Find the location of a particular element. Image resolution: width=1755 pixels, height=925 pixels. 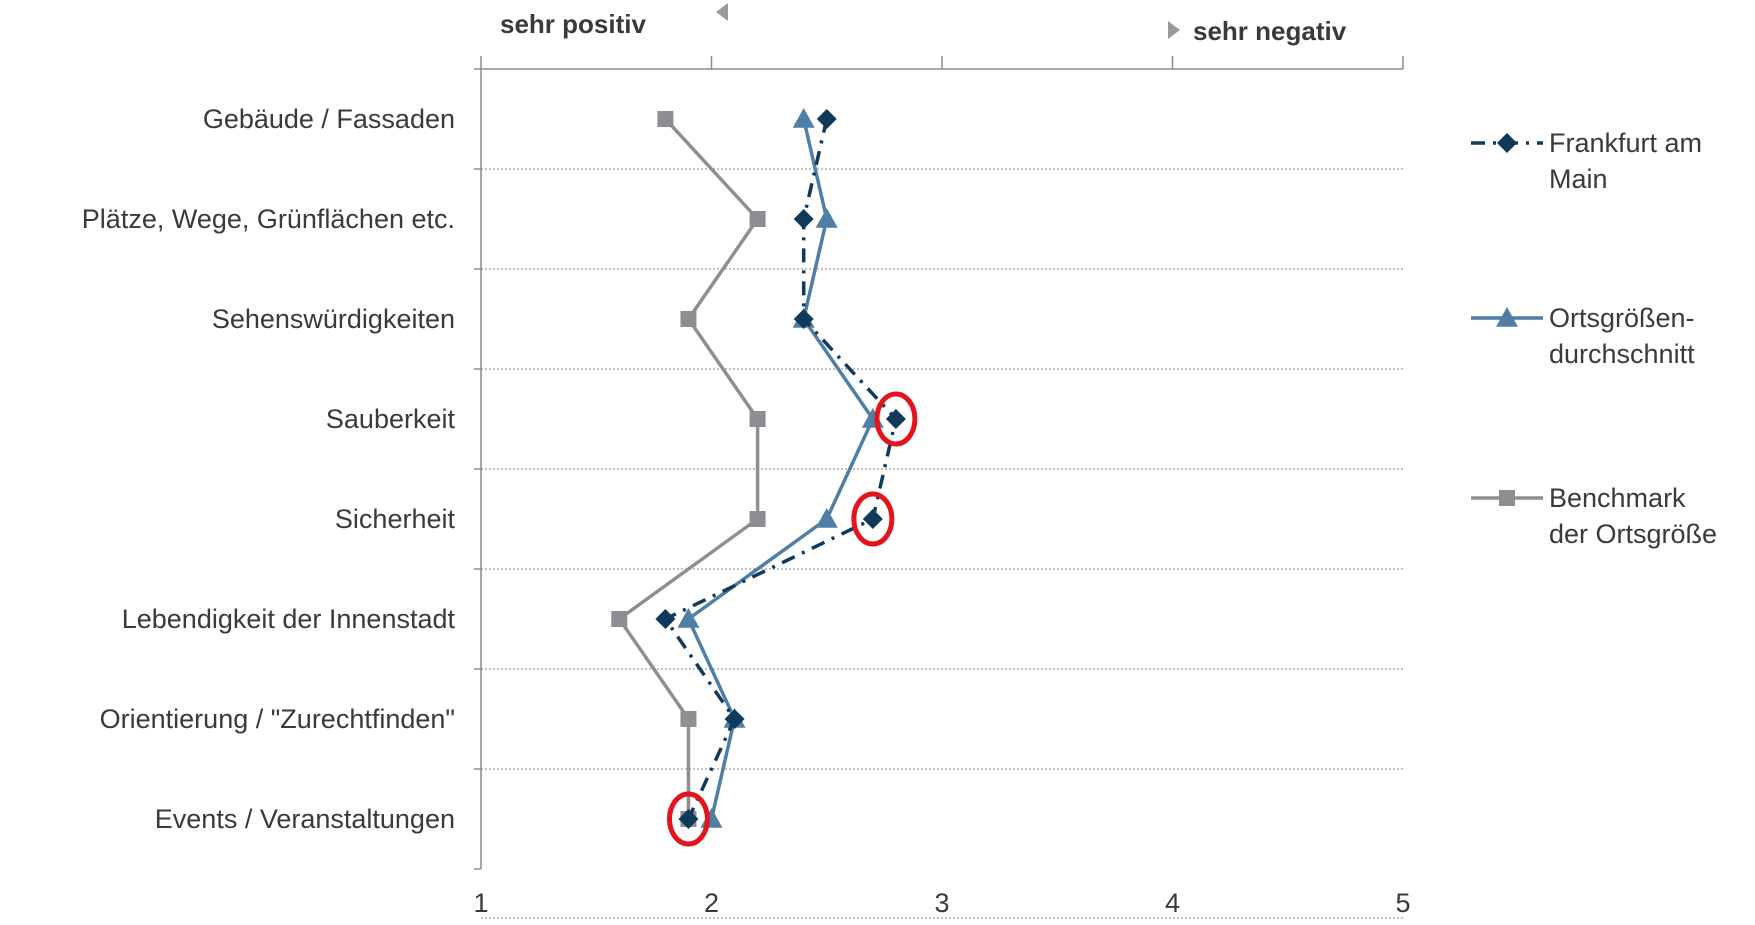

direction-left-label: sehr positiv is located at coordinates (573, 24).